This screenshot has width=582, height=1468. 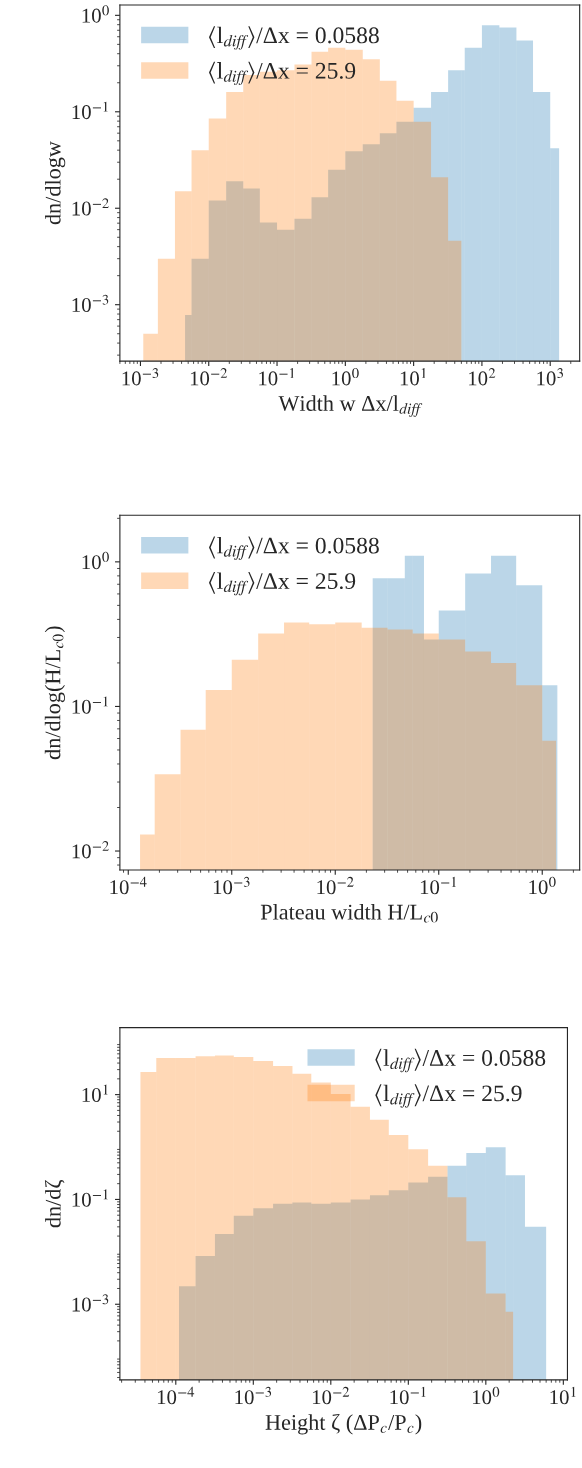 I want to click on x-axis-title: Plateau width H/L$_{c0}$, so click(x=349, y=913).